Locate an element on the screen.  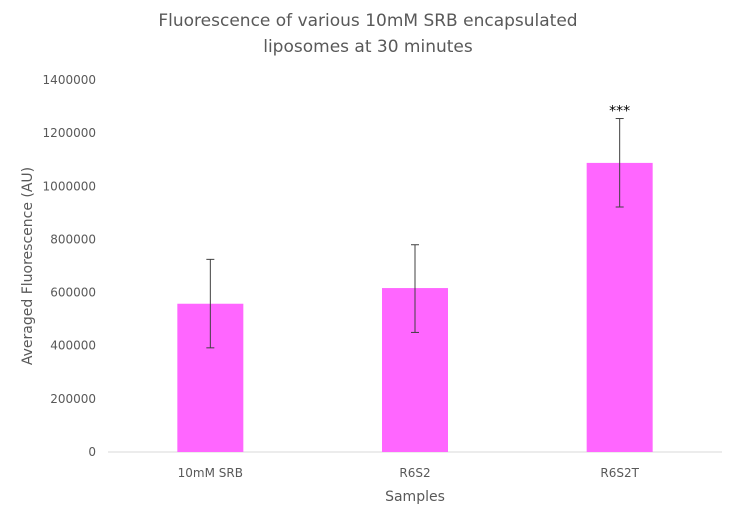
y-tick-label: 200000 is located at coordinates (73, 399).